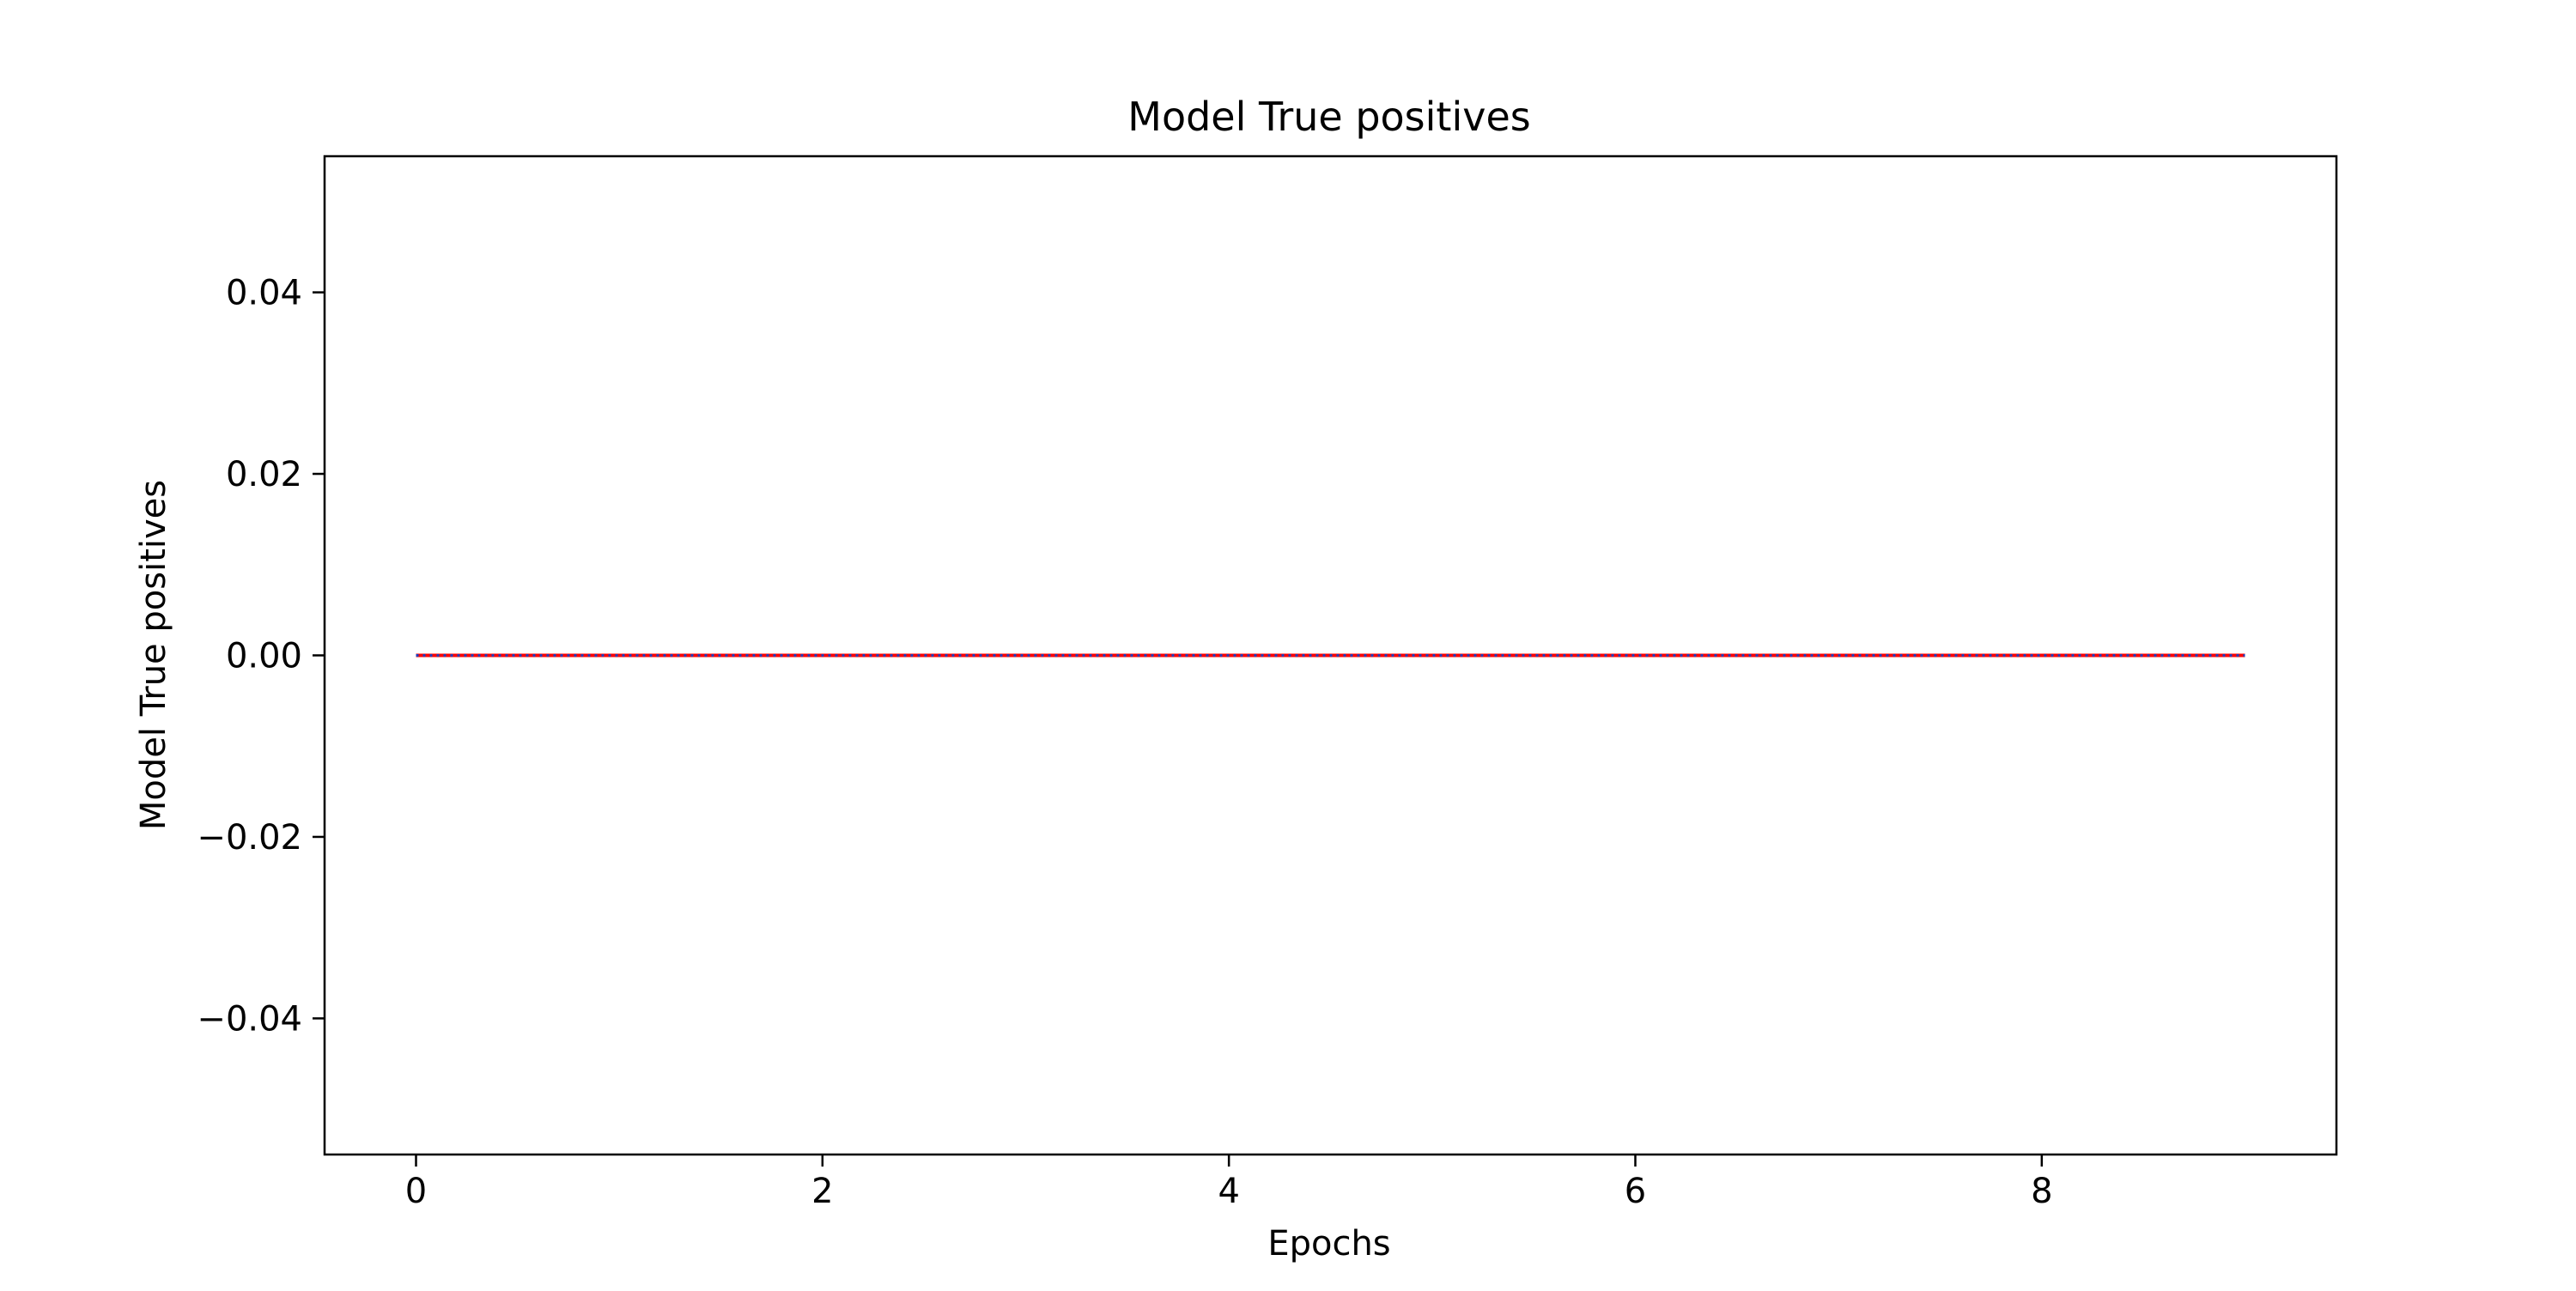 The height and width of the screenshot is (1291, 2576). Describe the element at coordinates (2041, 1192) in the screenshot. I see `x-tick-label: 8` at that location.